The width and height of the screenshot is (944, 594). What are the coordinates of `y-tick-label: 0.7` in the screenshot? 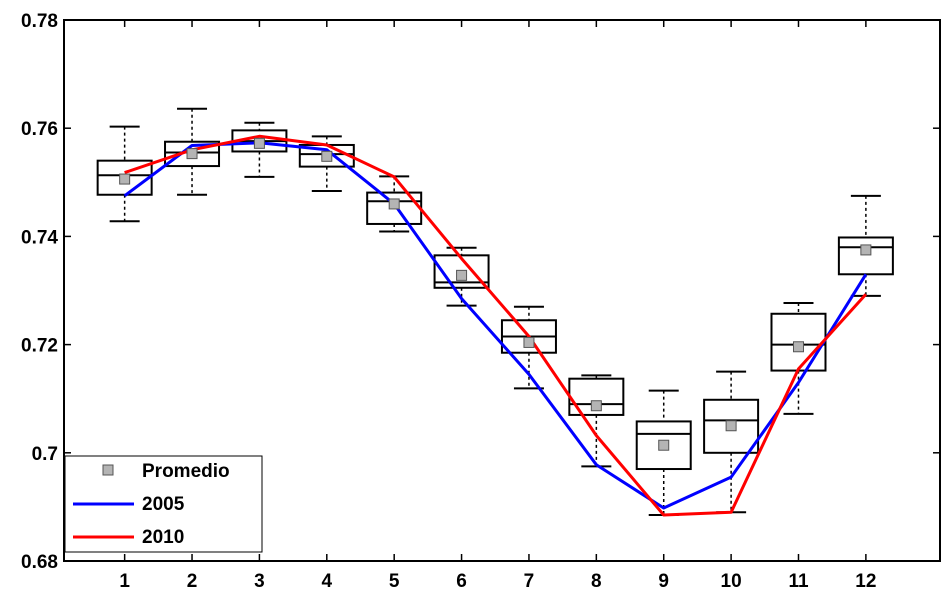 It's located at (45, 454).